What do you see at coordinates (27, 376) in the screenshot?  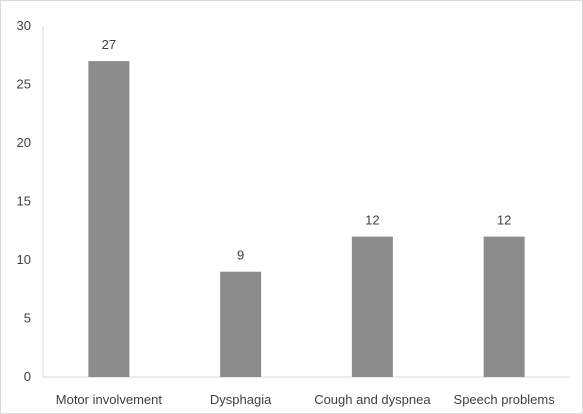 I see `y-tick-label: 0` at bounding box center [27, 376].